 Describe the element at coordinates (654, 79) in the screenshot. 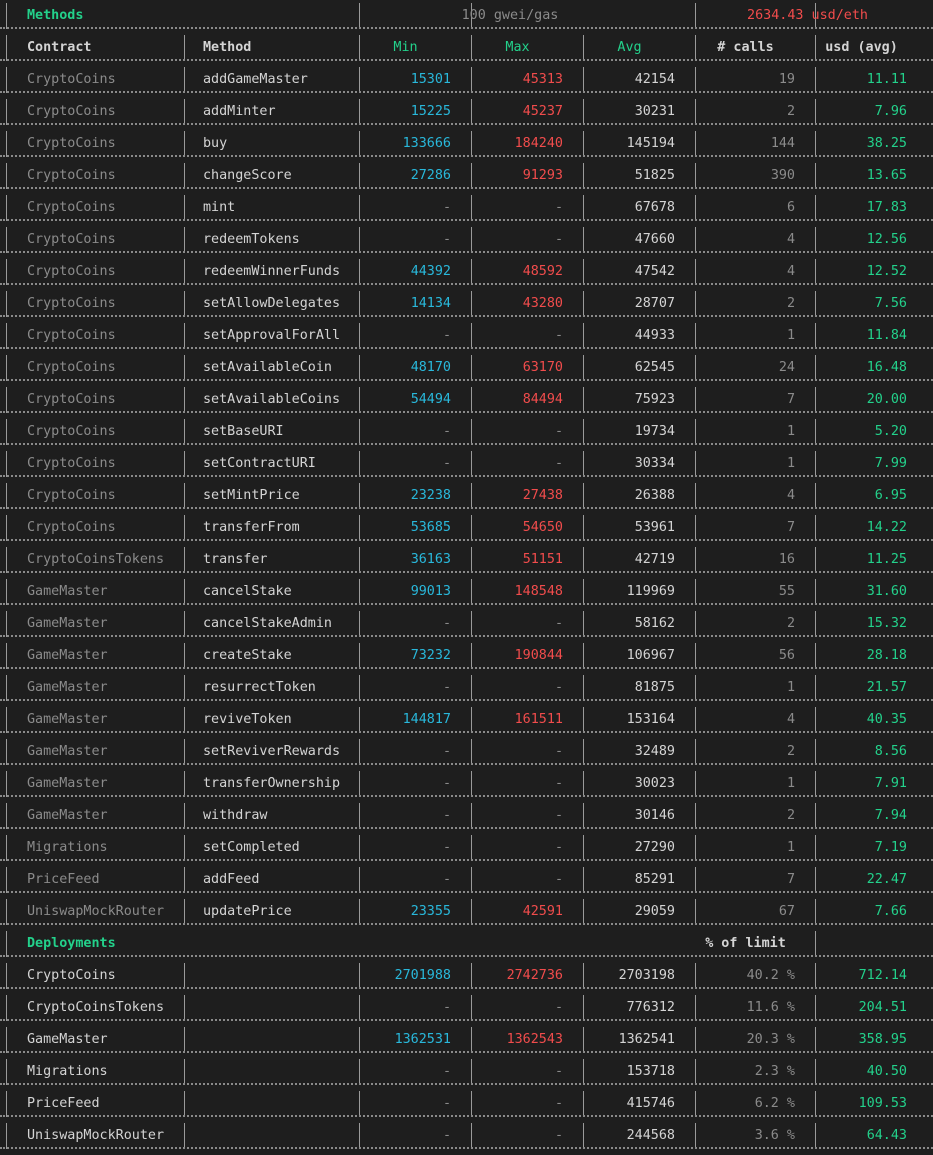

I see `avg-gas: 42154` at that location.